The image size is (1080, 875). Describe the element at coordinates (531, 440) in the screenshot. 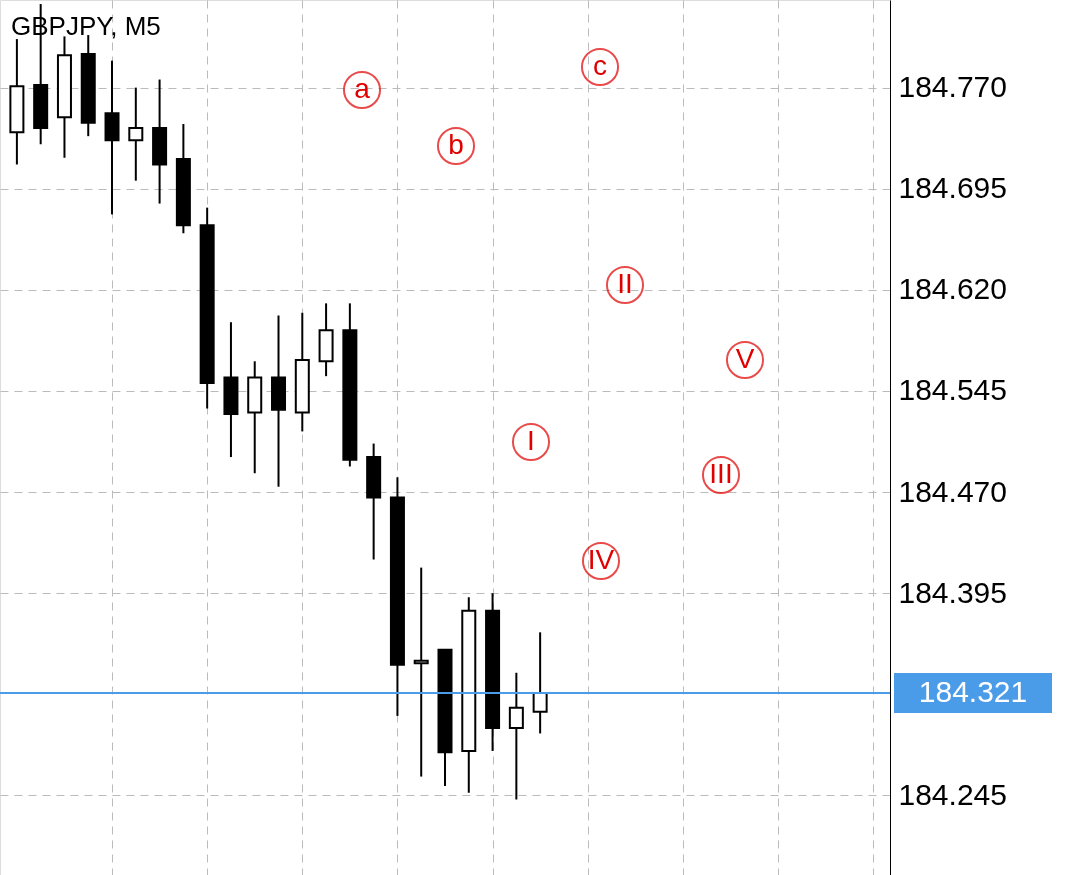

I see `annotation: I` at that location.